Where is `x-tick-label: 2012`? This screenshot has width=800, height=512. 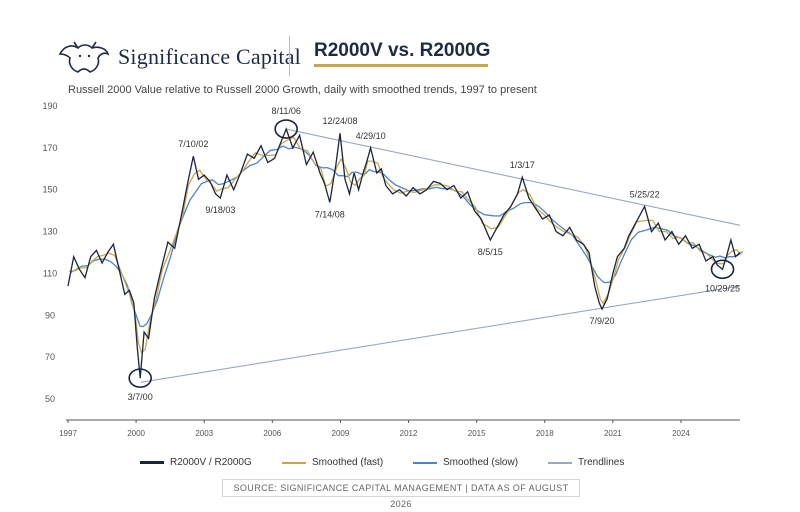
x-tick-label: 2012 is located at coordinates (409, 433).